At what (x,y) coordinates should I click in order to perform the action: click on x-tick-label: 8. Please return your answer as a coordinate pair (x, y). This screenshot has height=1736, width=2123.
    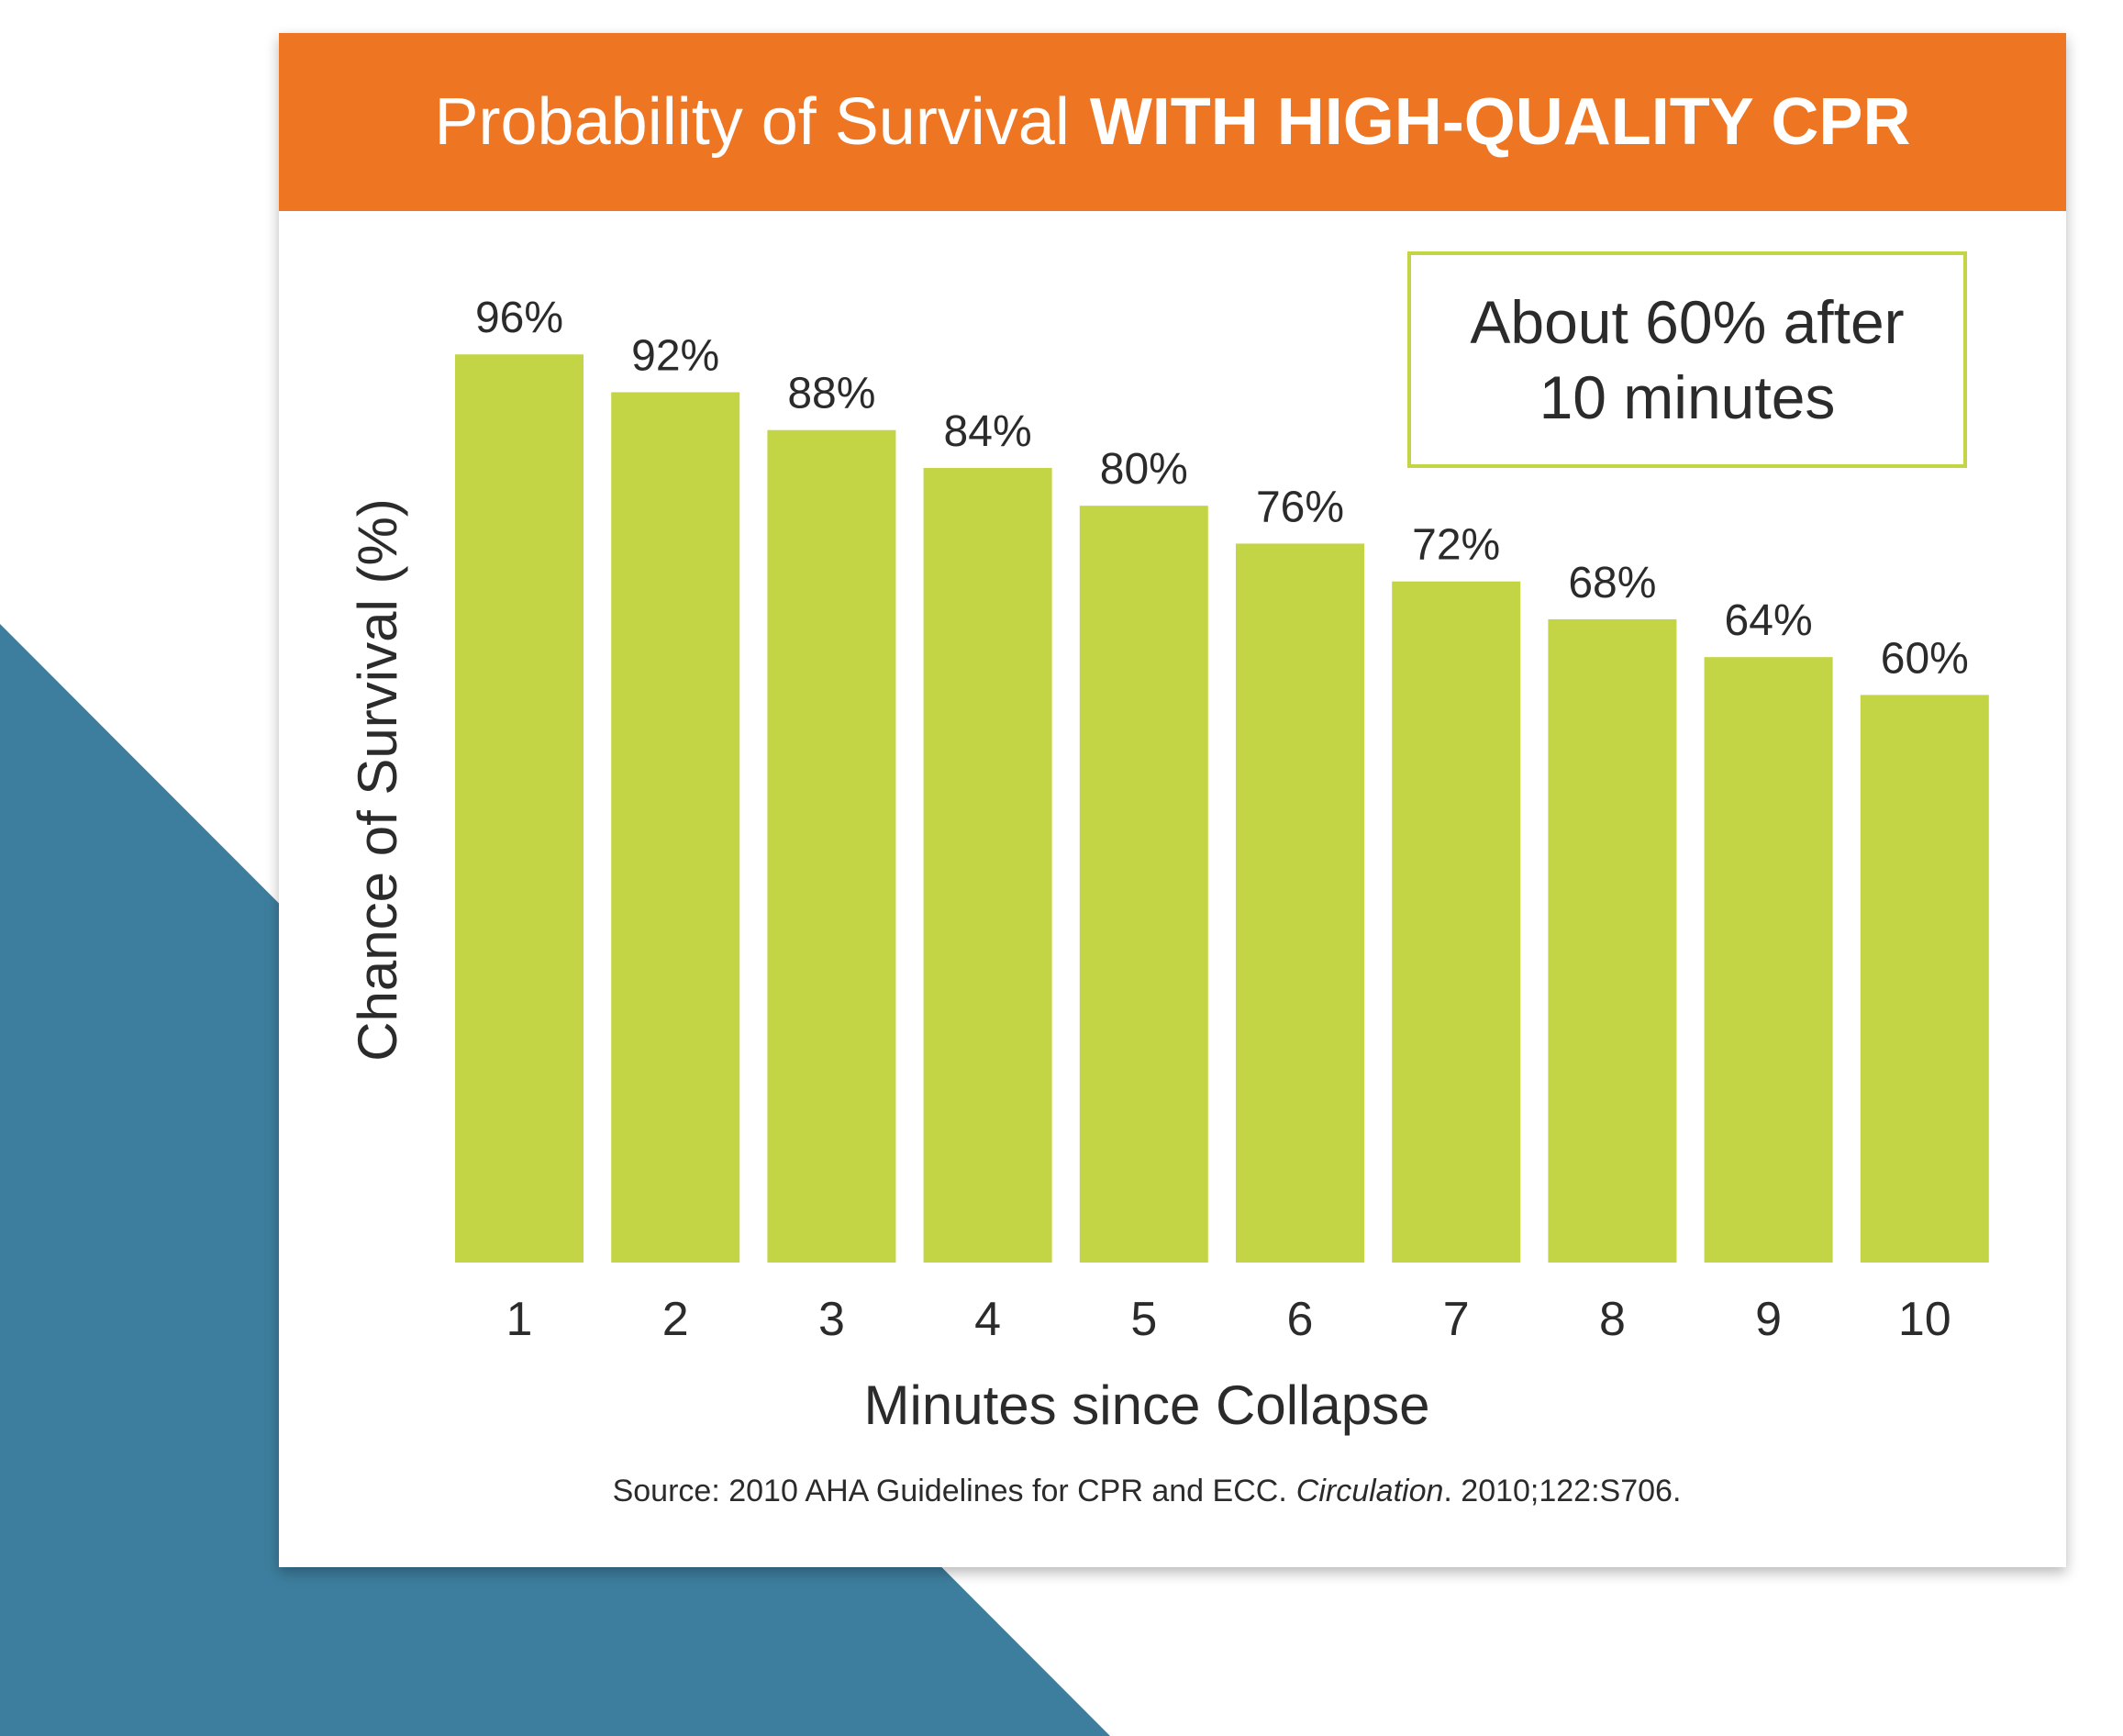
    Looking at the image, I should click on (1612, 1319).